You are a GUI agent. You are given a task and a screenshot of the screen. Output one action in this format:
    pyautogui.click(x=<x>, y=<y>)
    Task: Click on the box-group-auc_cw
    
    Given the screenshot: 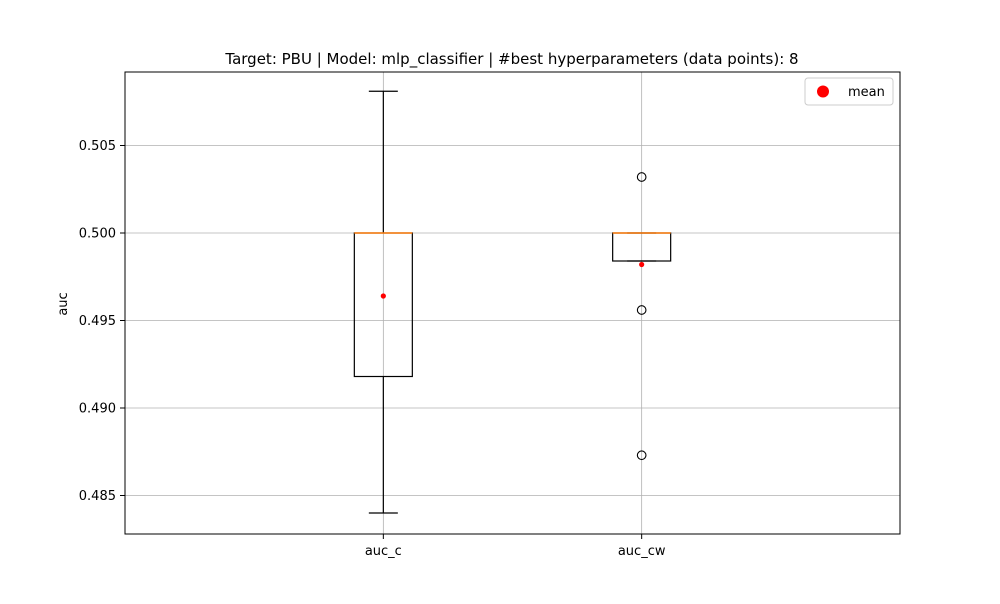 What is the action you would take?
    pyautogui.click(x=642, y=316)
    